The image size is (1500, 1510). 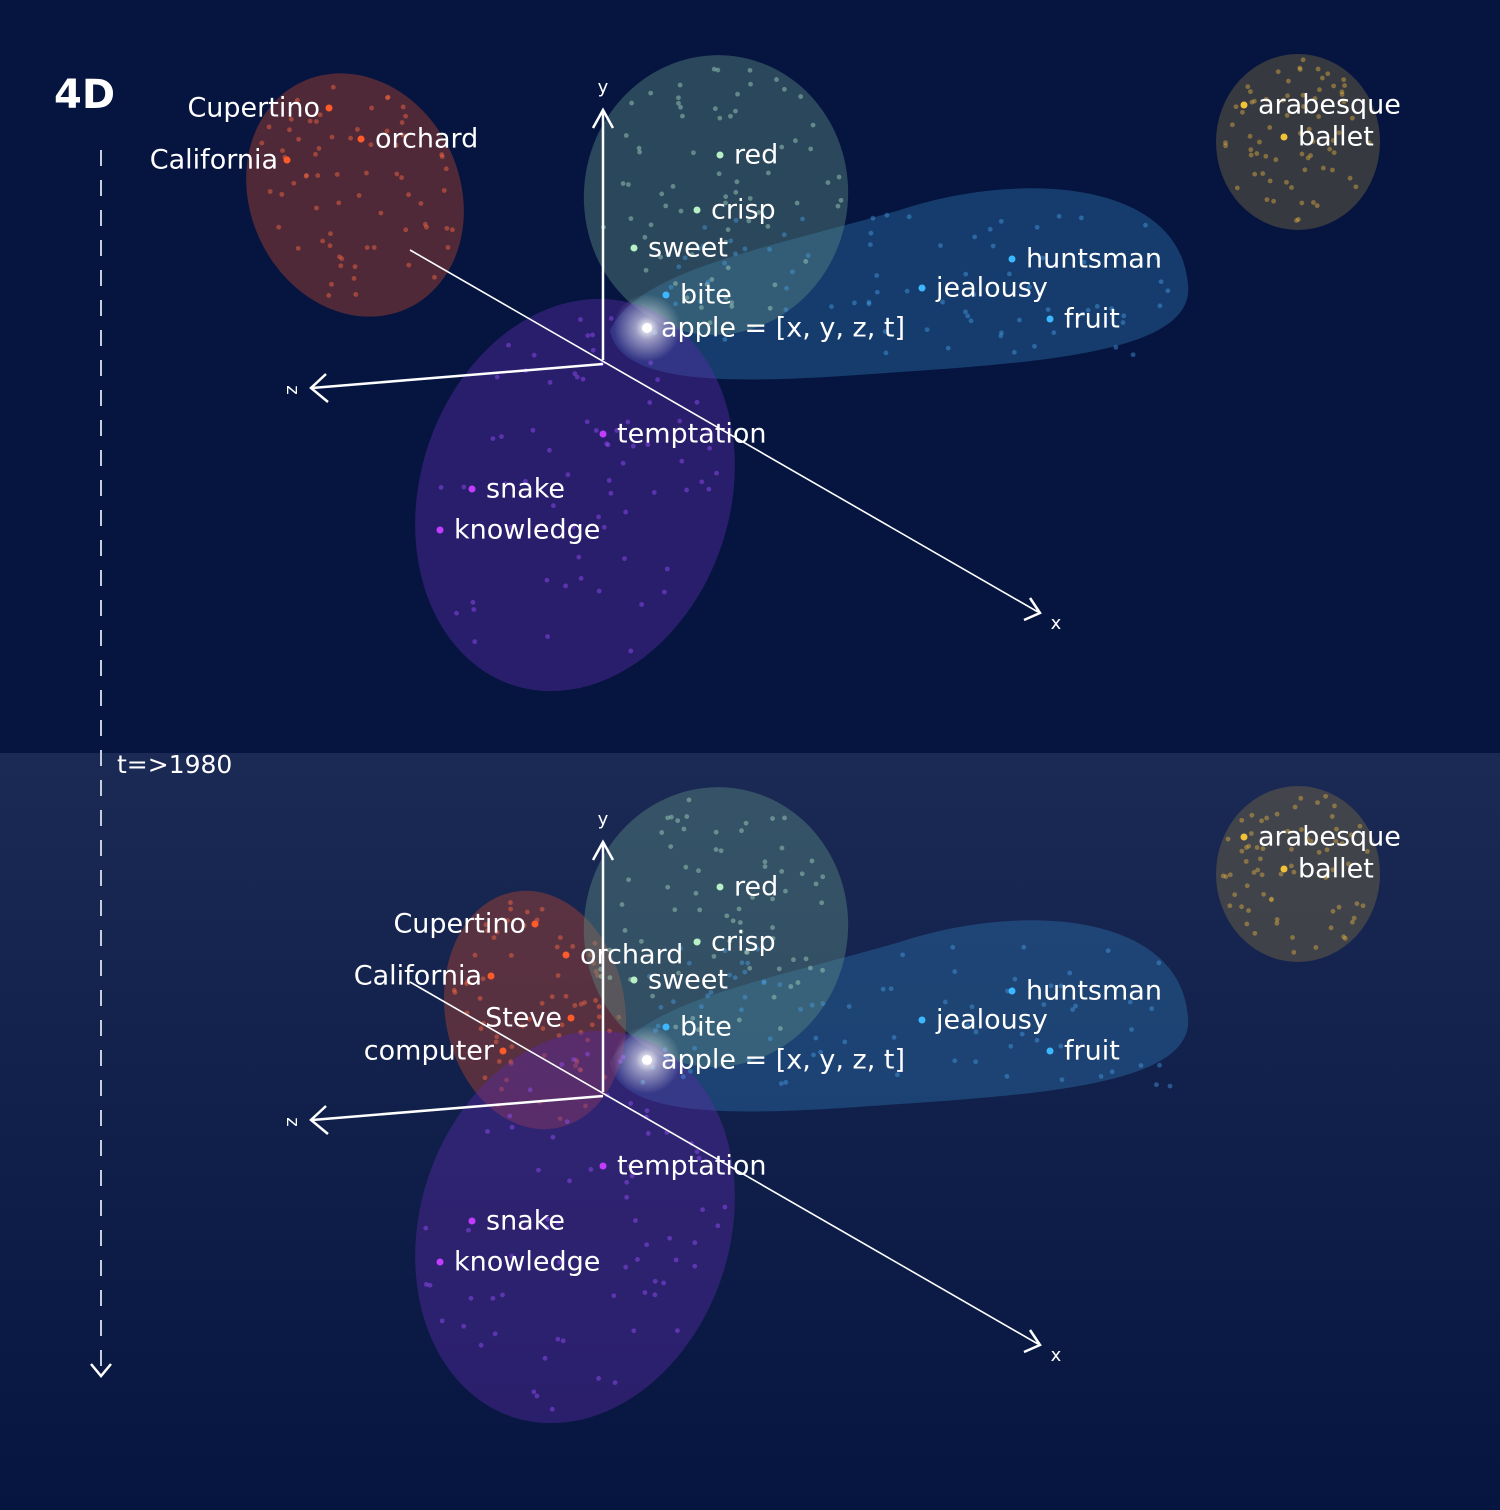 What do you see at coordinates (426, 139) in the screenshot?
I see `word-label: orchard` at bounding box center [426, 139].